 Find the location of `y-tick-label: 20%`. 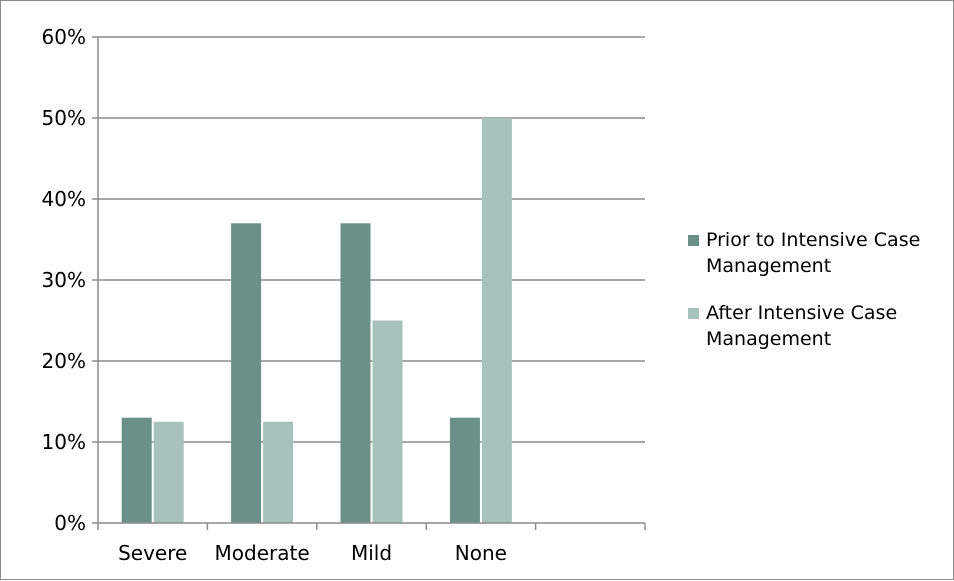

y-tick-label: 20% is located at coordinates (64, 361).